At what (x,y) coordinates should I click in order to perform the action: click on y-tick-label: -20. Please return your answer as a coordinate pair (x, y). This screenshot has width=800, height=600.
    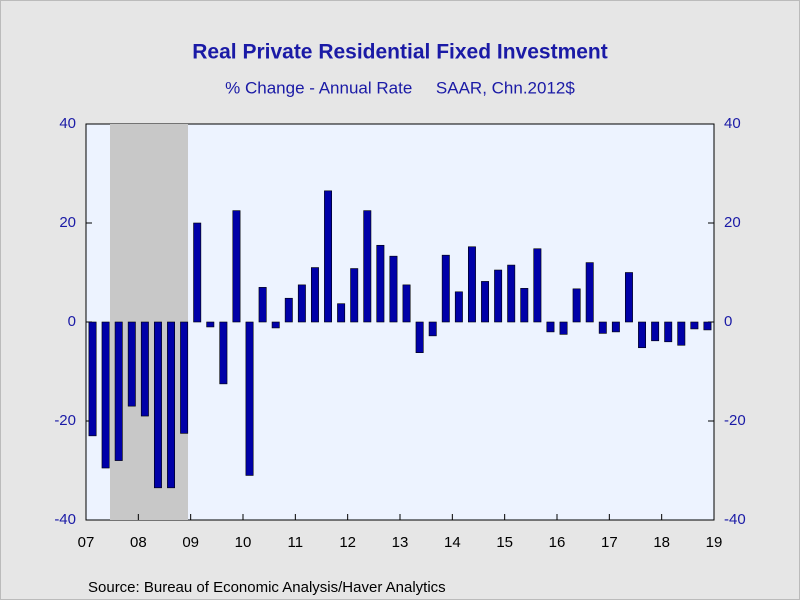
    Looking at the image, I should click on (65, 420).